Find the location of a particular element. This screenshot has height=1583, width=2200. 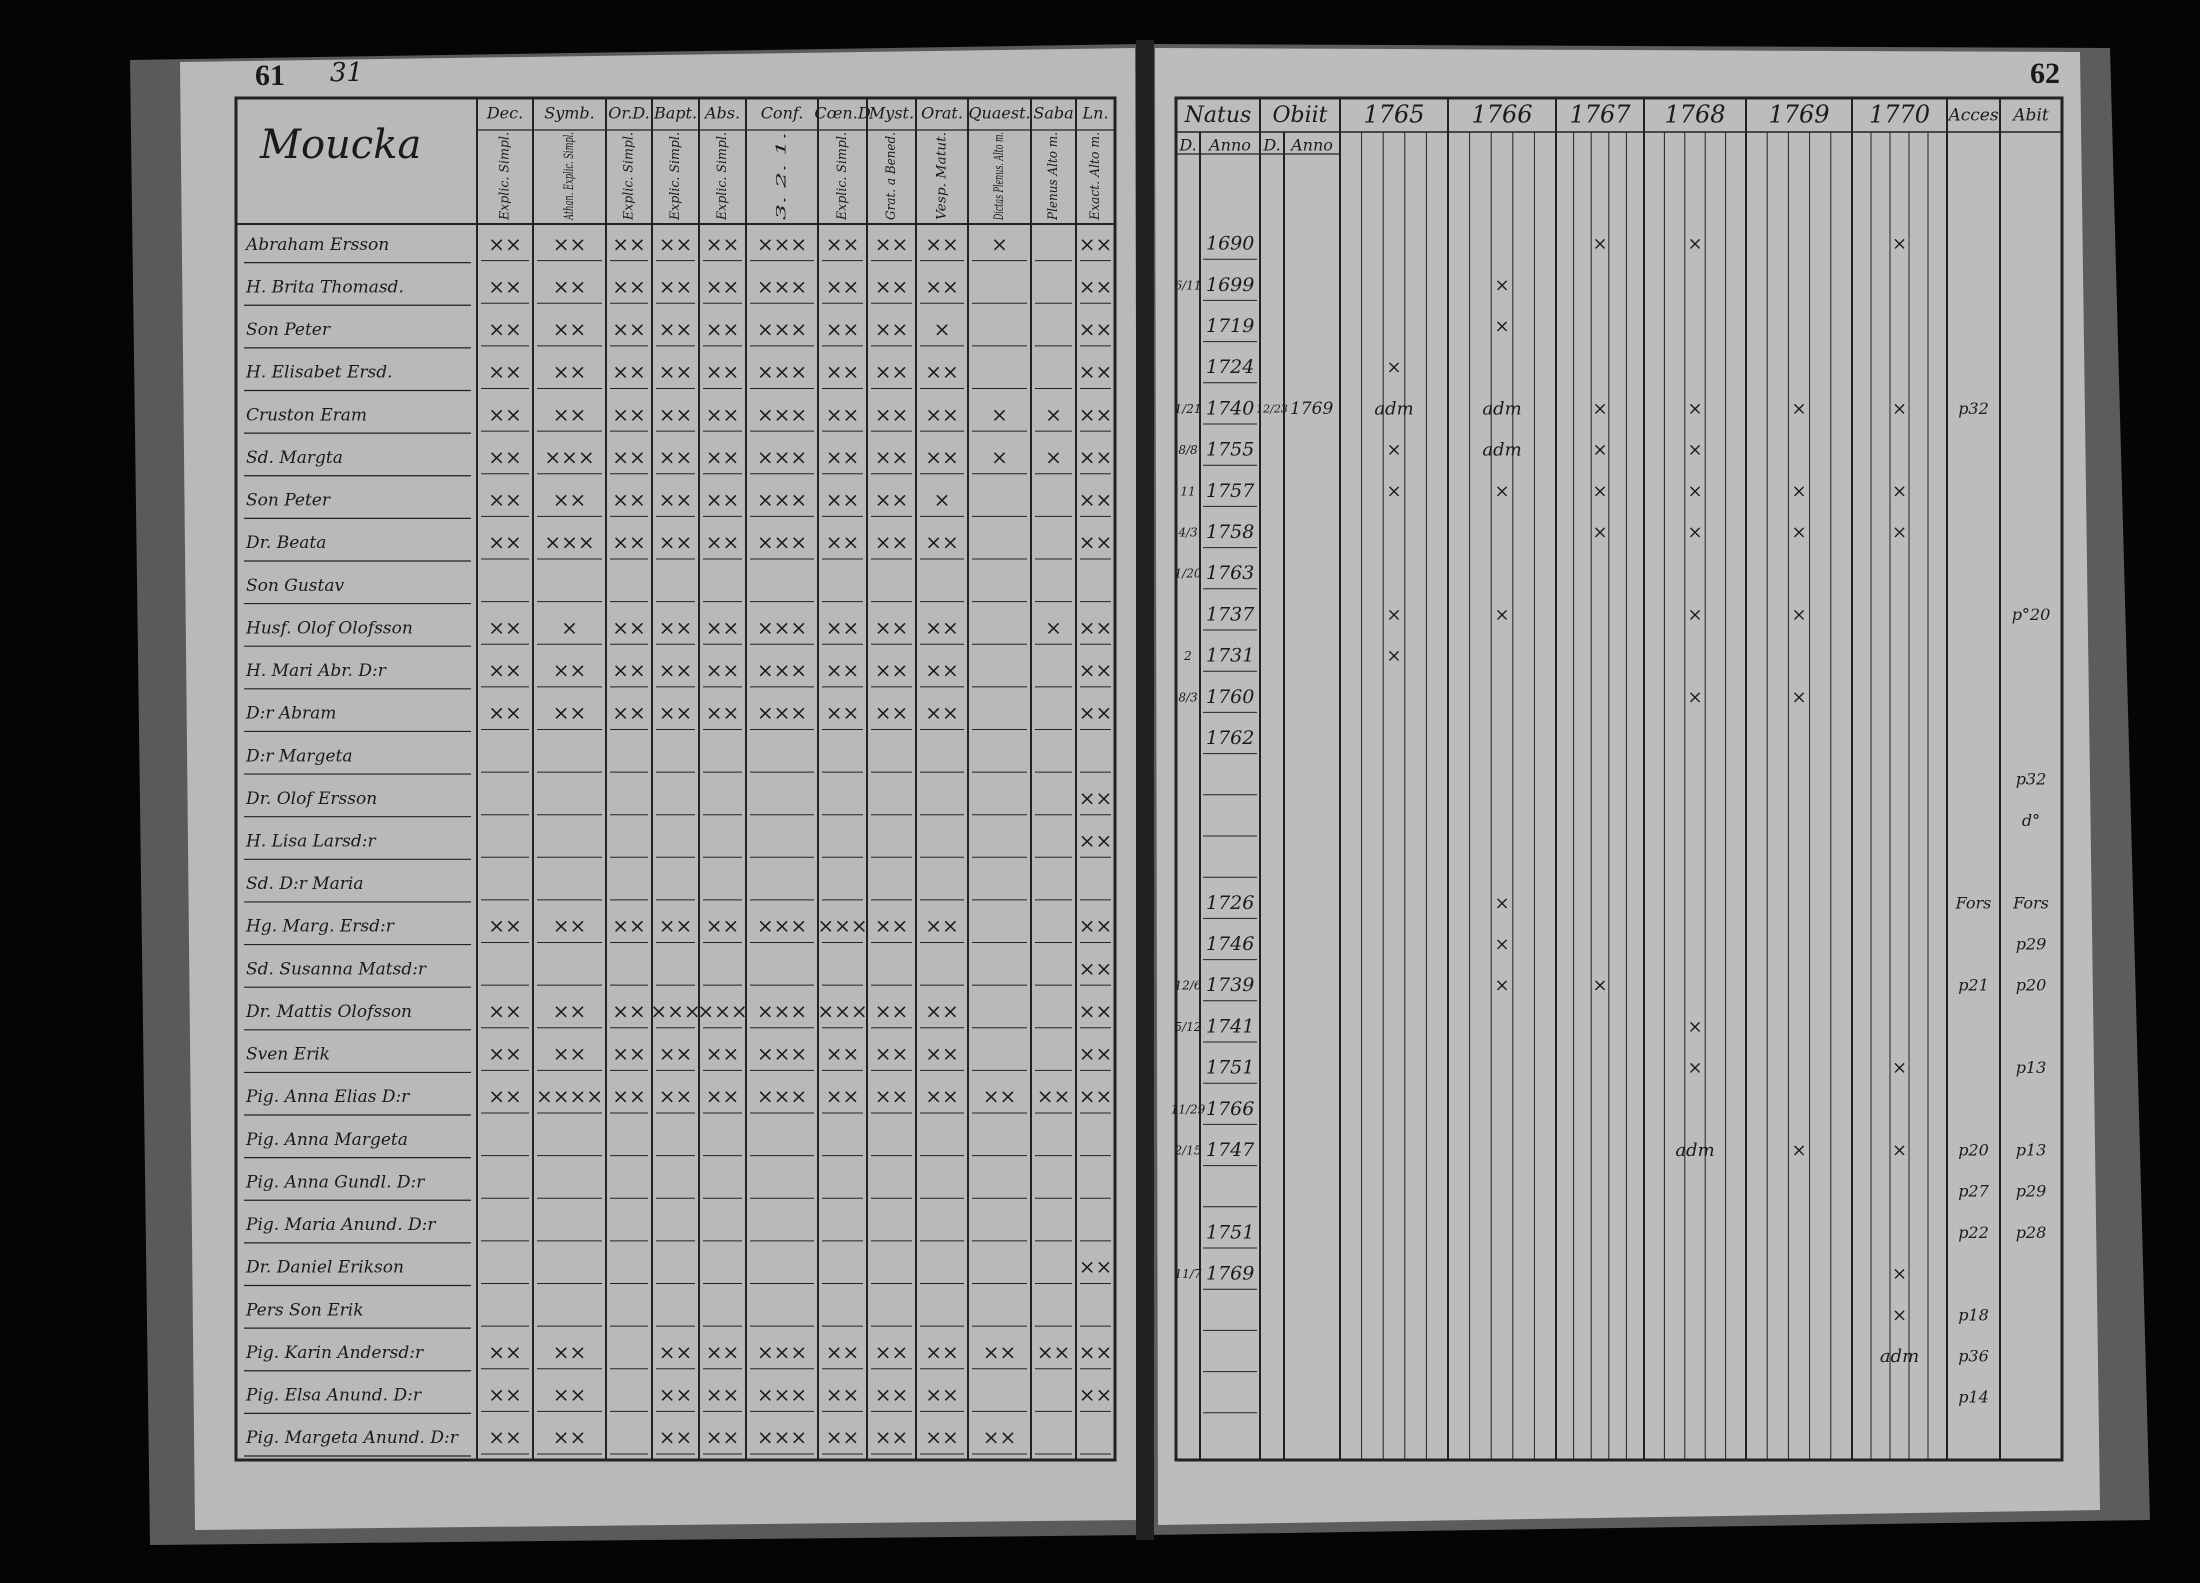

acces-note: p20 is located at coordinates (1973, 1150).